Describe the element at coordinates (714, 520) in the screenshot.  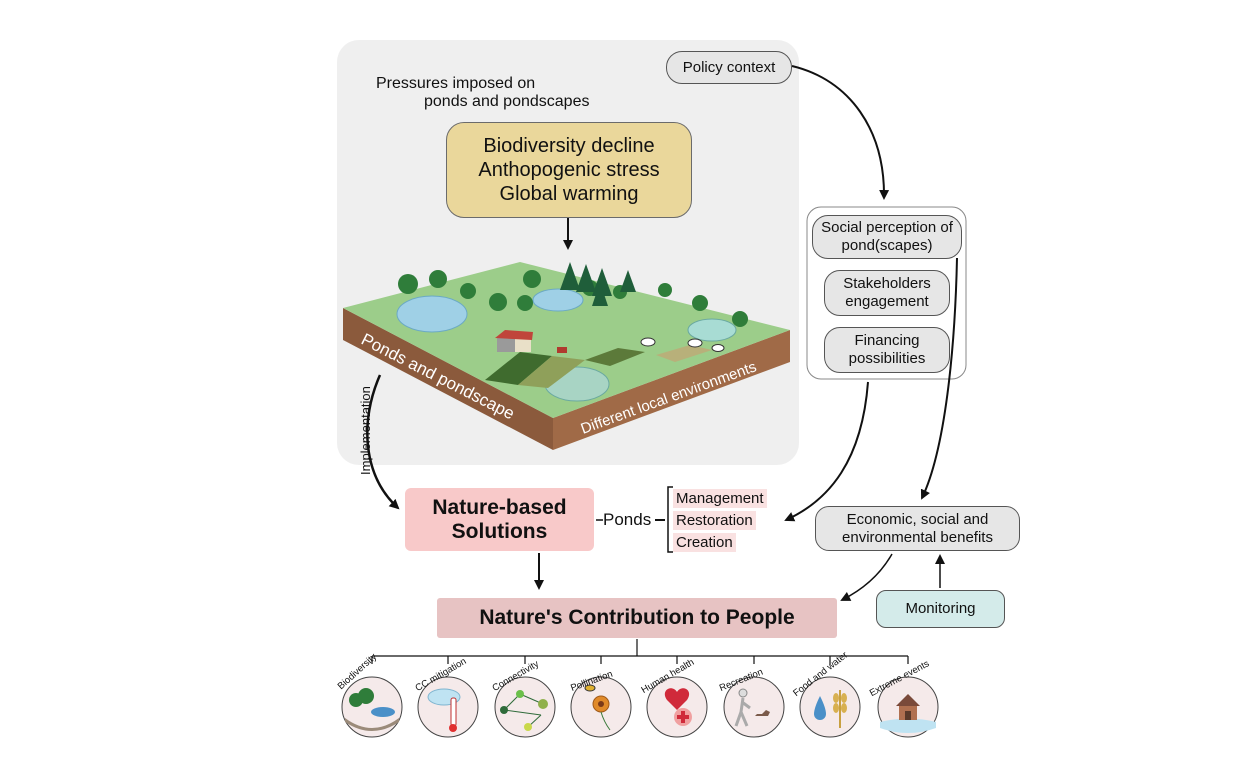
I see `action-restoration: Restoration` at that location.